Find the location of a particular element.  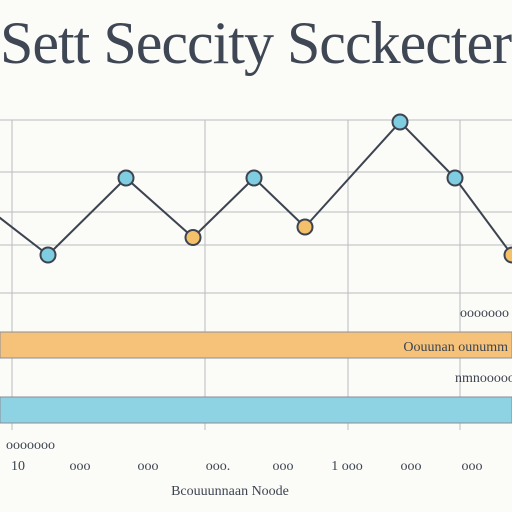

x-tick-label: ooo. is located at coordinates (218, 466).